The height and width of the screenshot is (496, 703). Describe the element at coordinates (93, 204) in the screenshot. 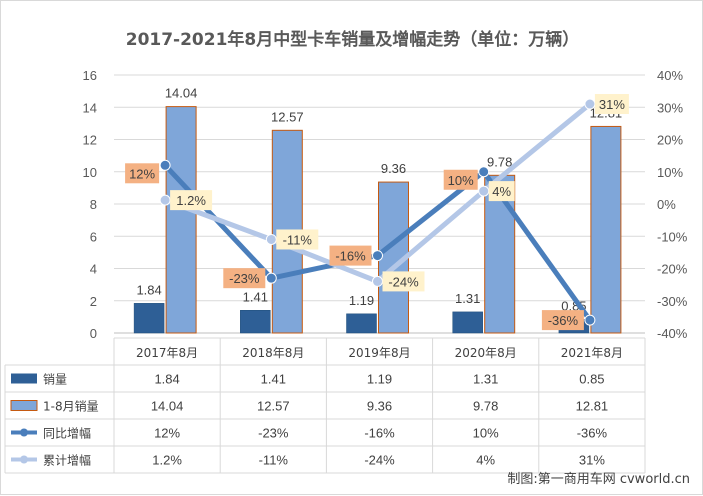

I see `y-left-tick-label: 8` at that location.